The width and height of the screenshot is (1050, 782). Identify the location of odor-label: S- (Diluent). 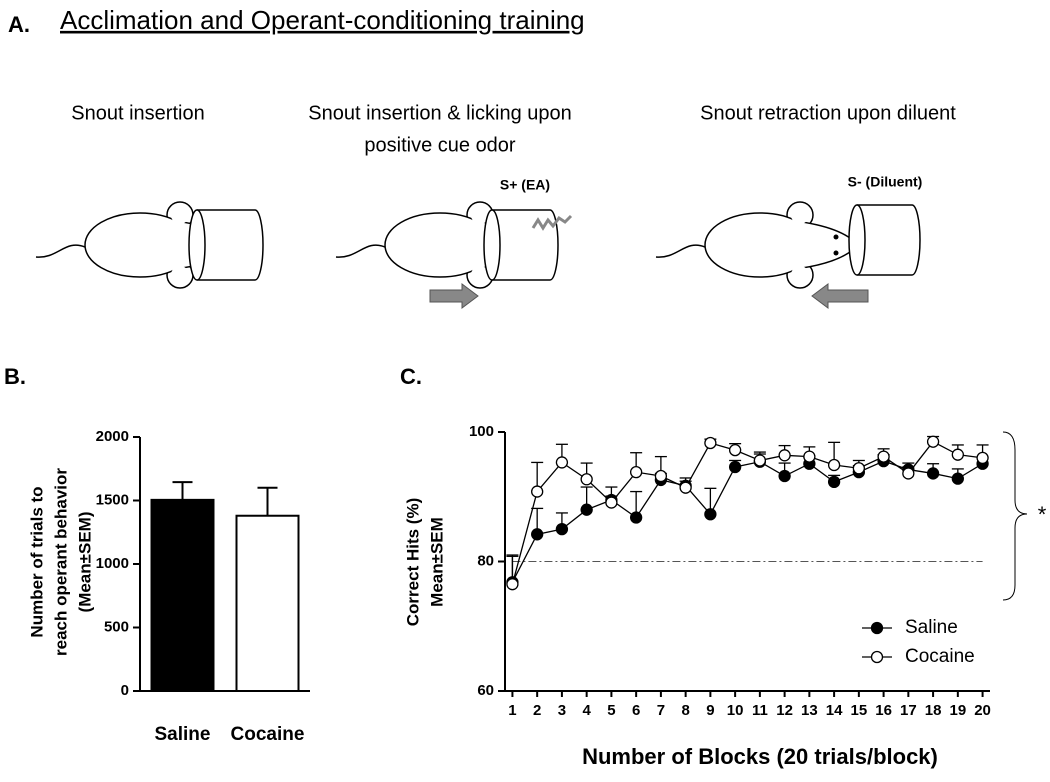
(885, 182).